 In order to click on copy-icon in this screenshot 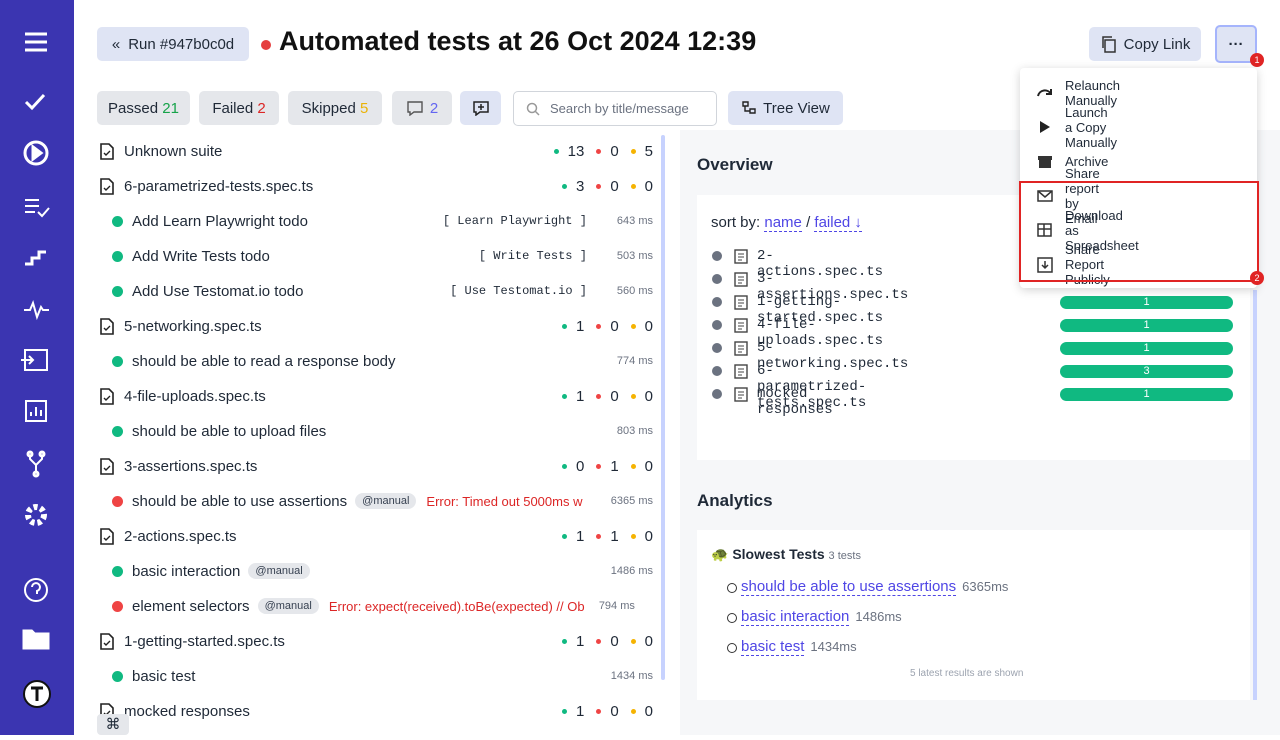, I will do `click(1108, 44)`.